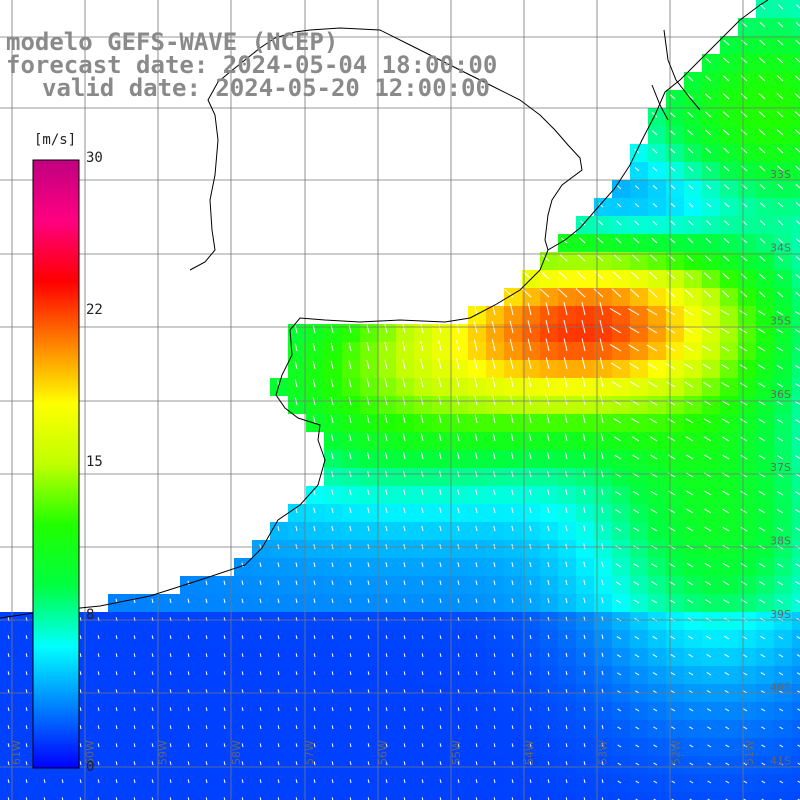 This screenshot has width=800, height=800. What do you see at coordinates (676, 75) in the screenshot?
I see `coastline-north` at bounding box center [676, 75].